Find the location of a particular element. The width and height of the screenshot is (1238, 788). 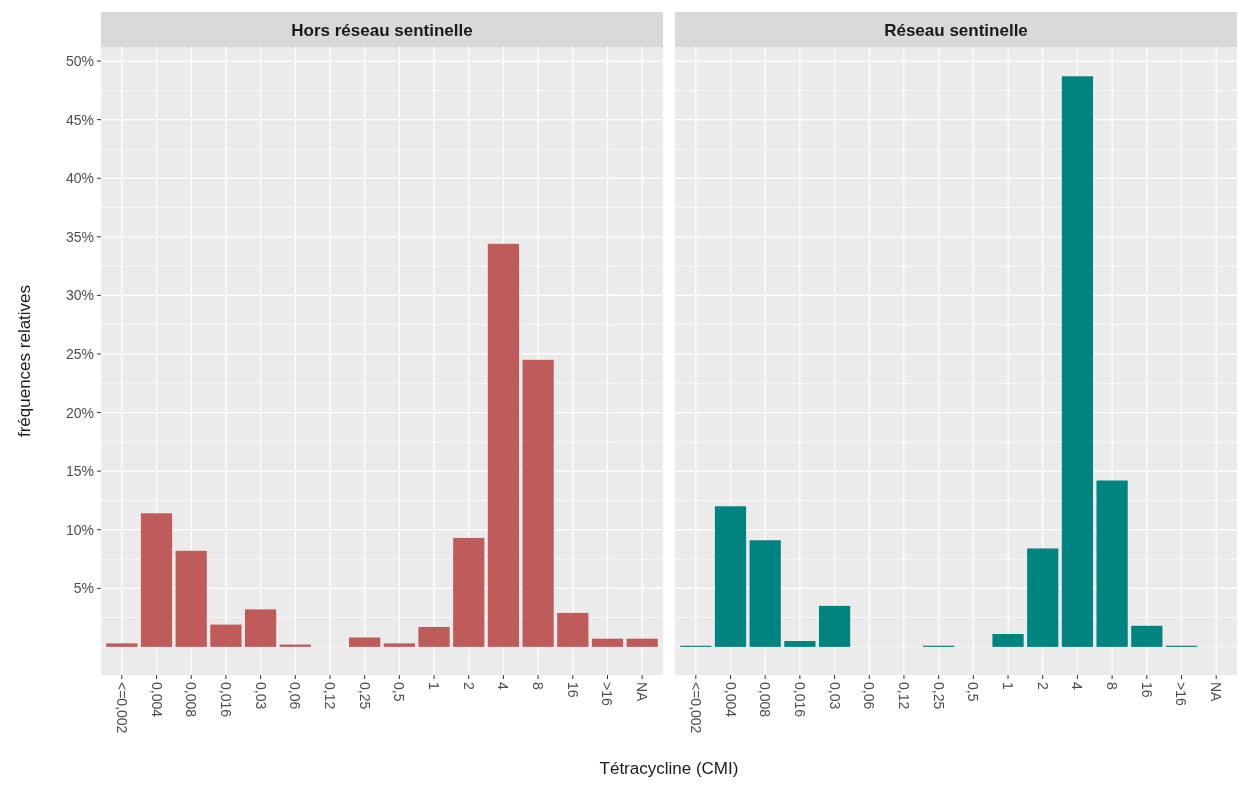

chart-title: Réseau sentinelle is located at coordinates (956, 30).